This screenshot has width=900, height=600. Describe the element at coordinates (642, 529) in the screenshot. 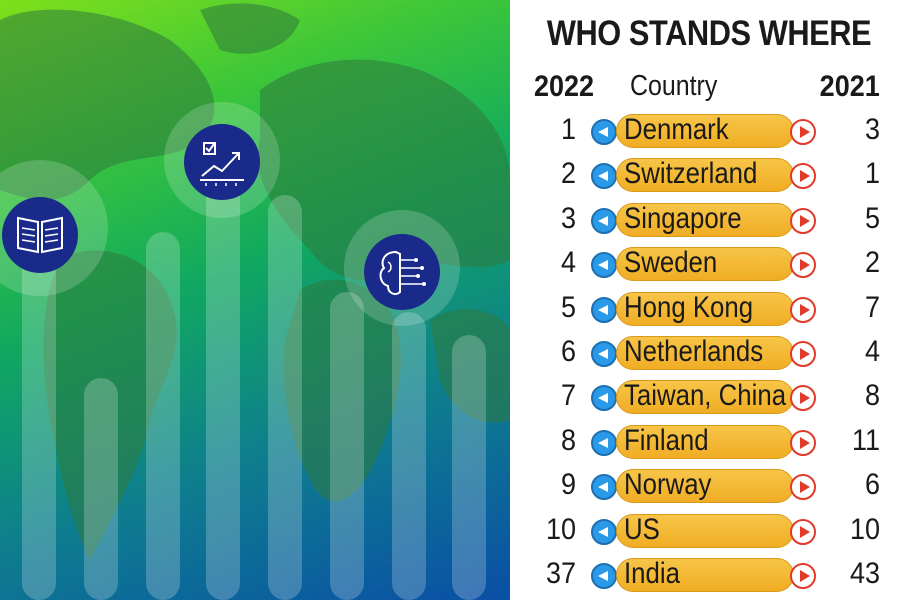

I see `country-cell: US` at that location.